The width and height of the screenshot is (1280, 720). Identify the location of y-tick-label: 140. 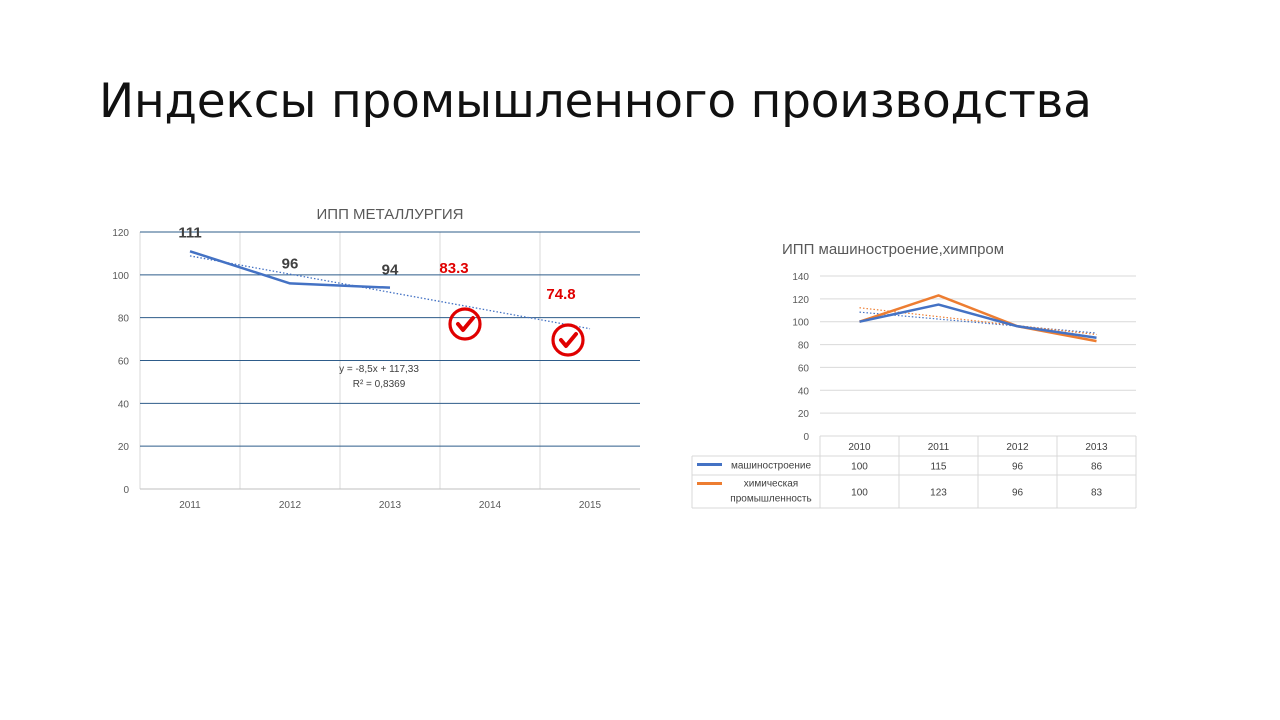
(800, 277).